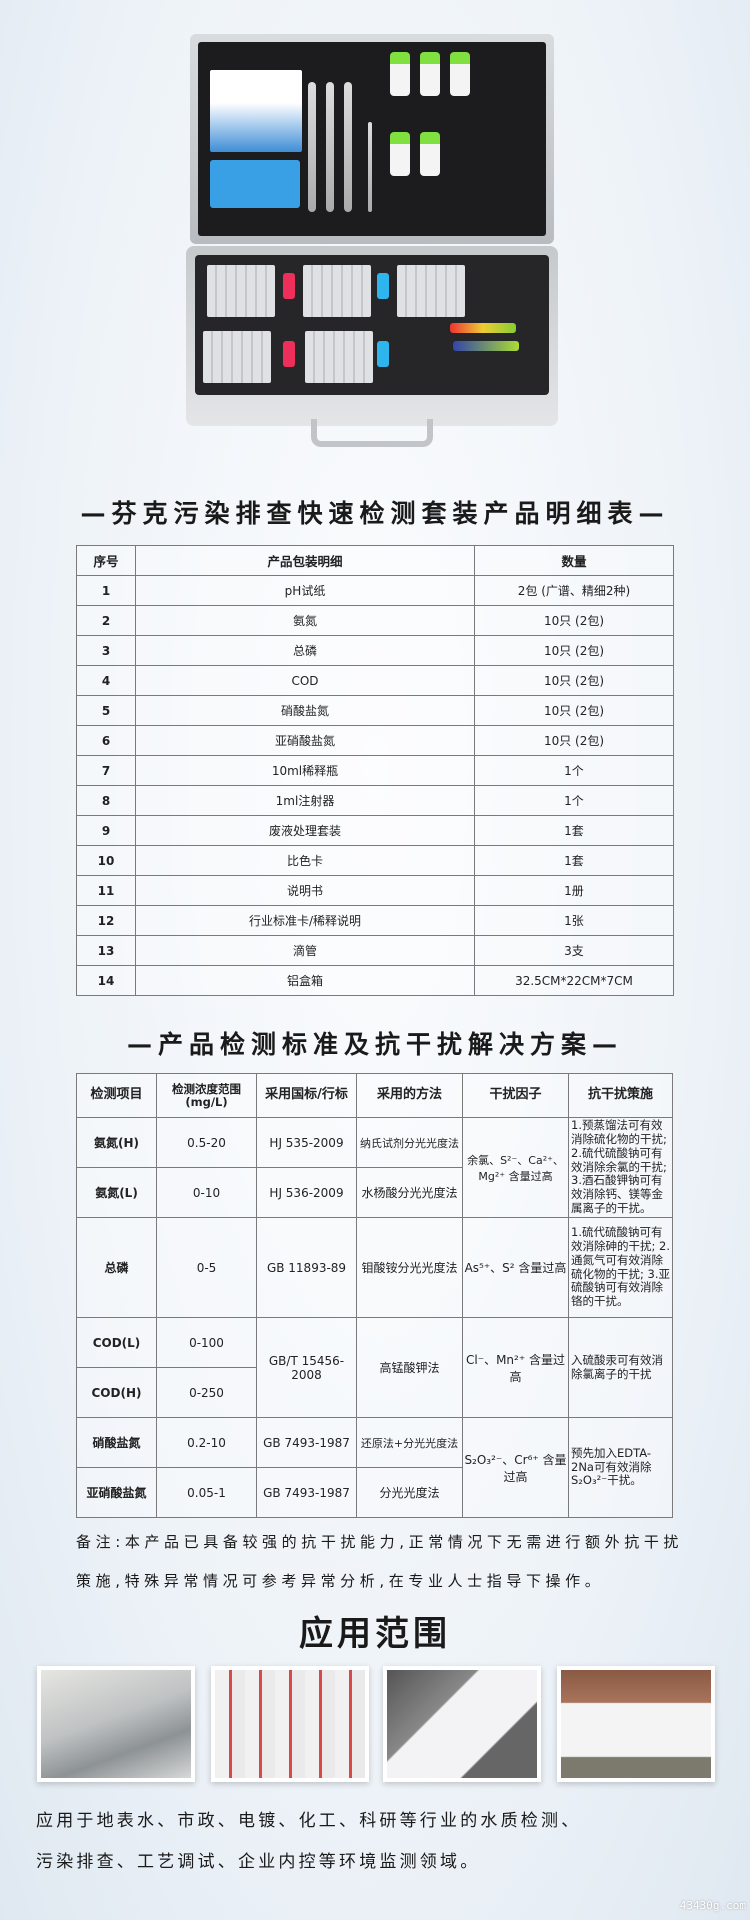 This screenshot has height=1920, width=750. Describe the element at coordinates (574, 890) in the screenshot. I see `quantity: 1册` at that location.